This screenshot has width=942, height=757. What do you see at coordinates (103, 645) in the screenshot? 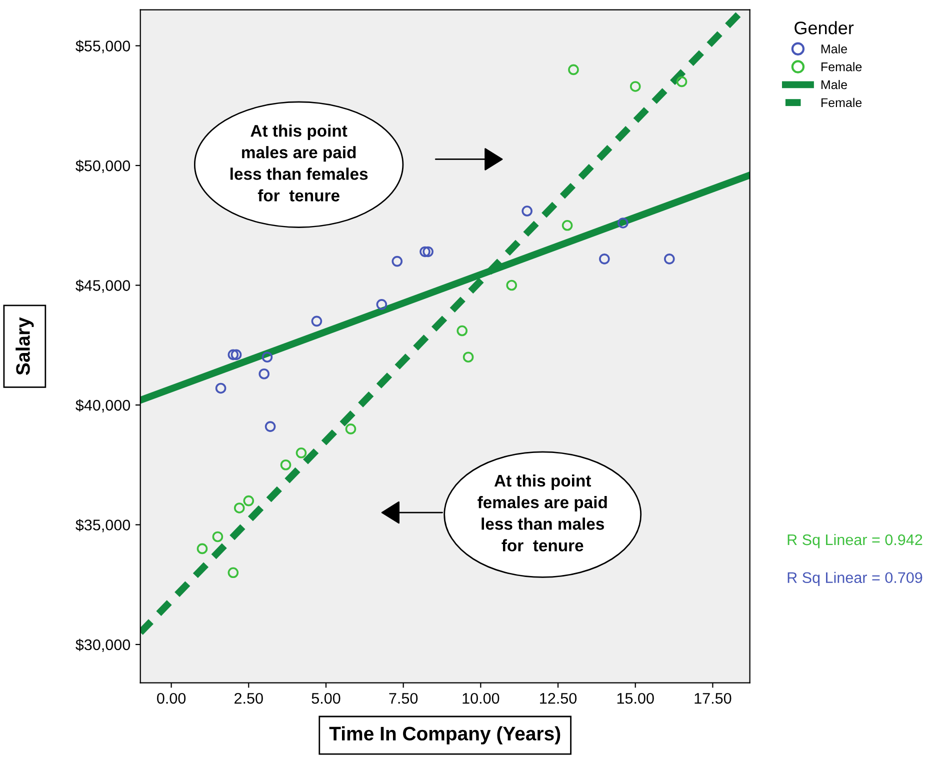
I see `y-tick-label: $30,000` at bounding box center [103, 645].